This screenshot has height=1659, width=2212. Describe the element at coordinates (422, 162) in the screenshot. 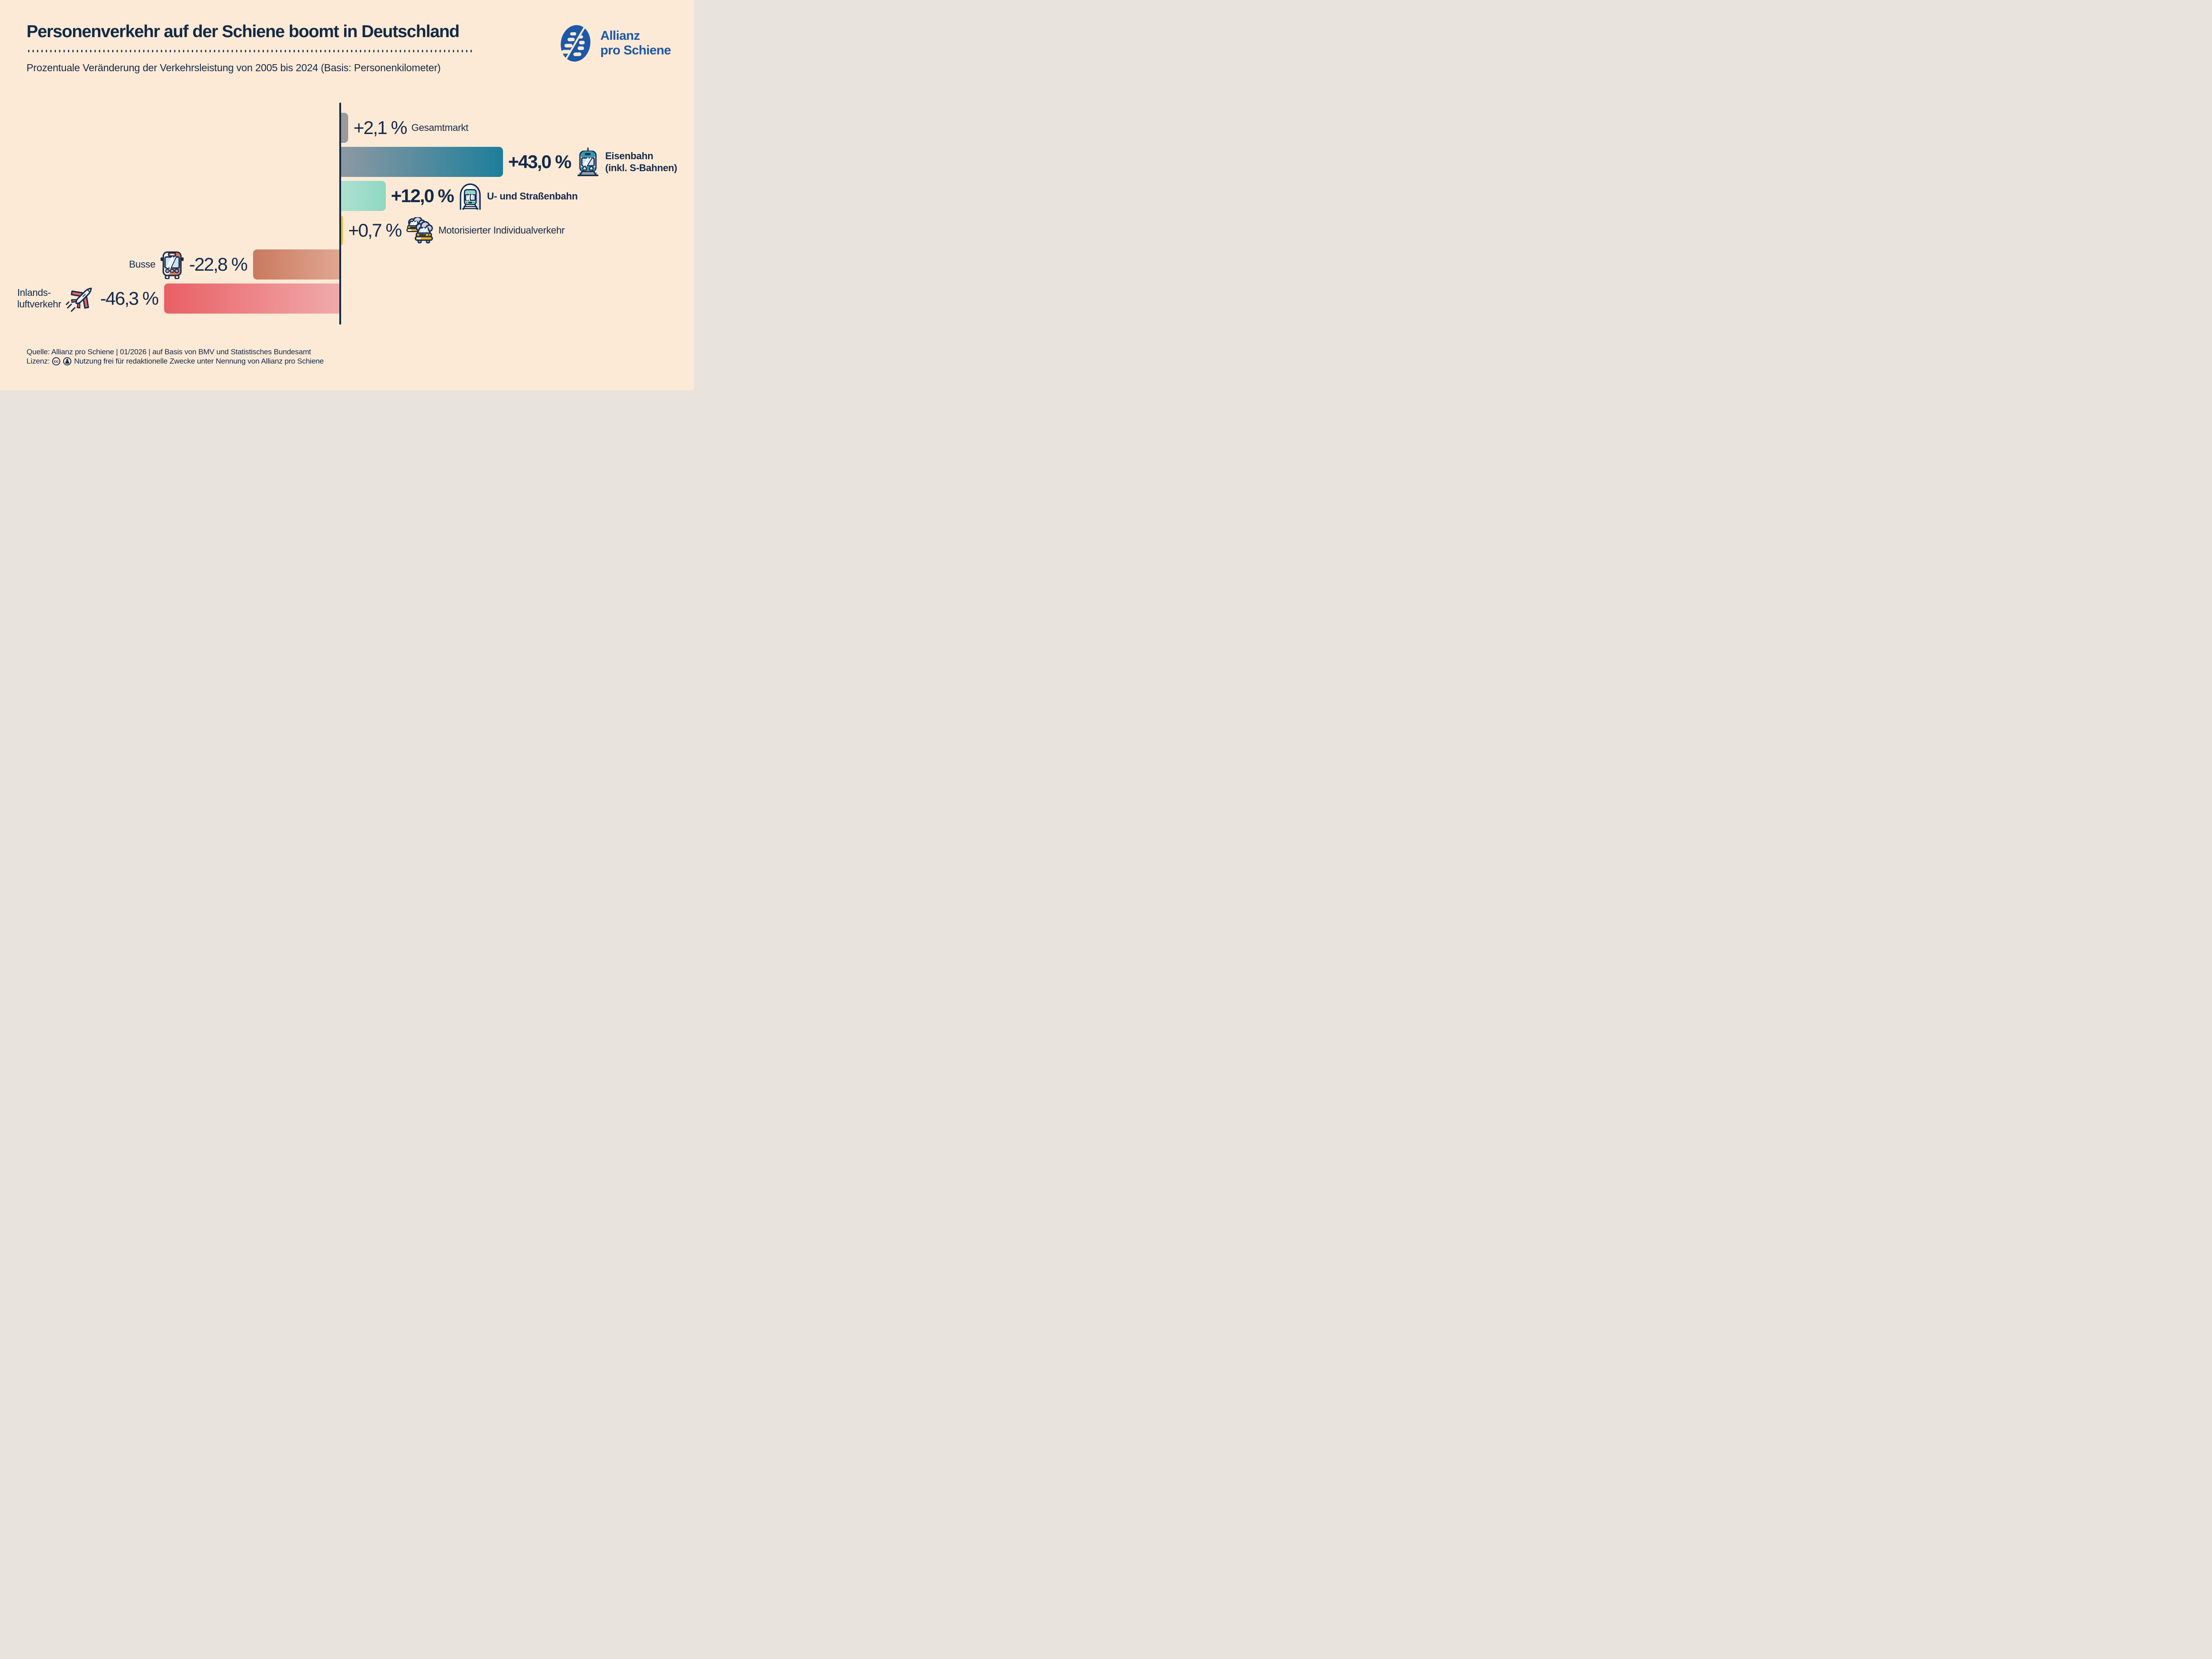

I see `bar-eisenbahn` at that location.